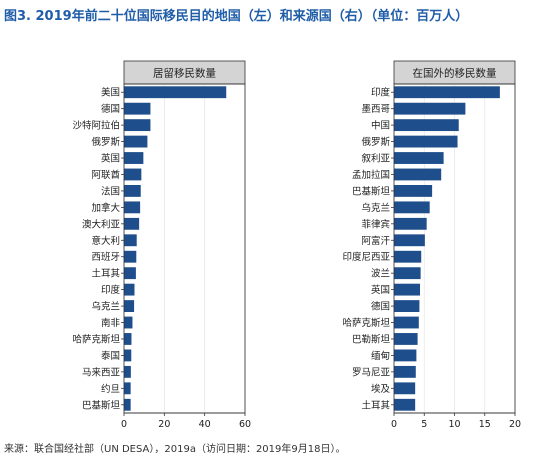 Image resolution: width=538 pixels, height=461 pixels. Describe the element at coordinates (380, 274) in the screenshot. I see `category-label: 波兰` at that location.